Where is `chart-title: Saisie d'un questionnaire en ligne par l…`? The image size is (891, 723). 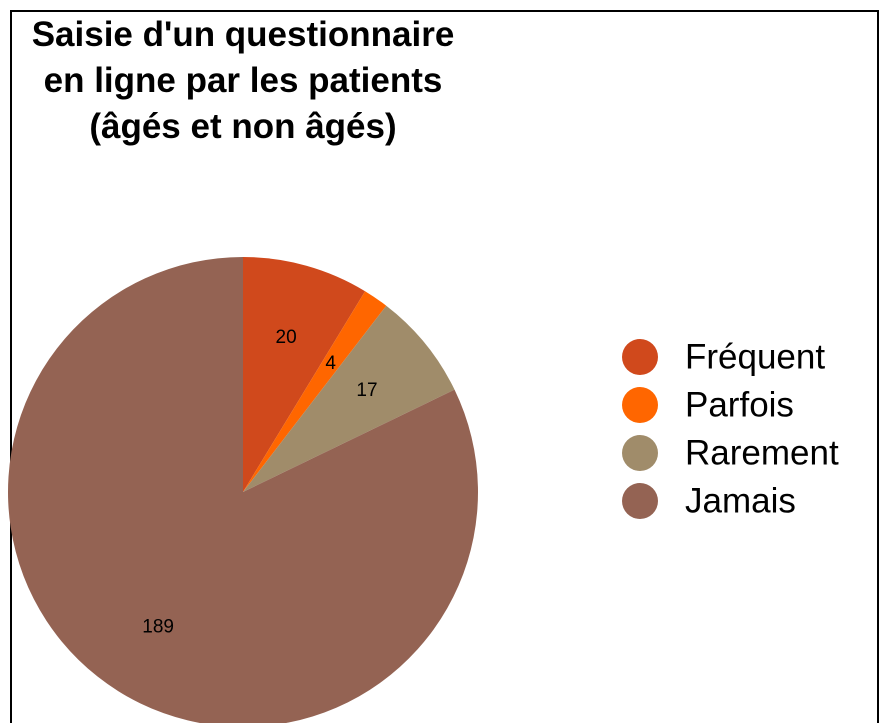
chart-title: Saisie d'un questionnaire en ligne par l… is located at coordinates (243, 80).